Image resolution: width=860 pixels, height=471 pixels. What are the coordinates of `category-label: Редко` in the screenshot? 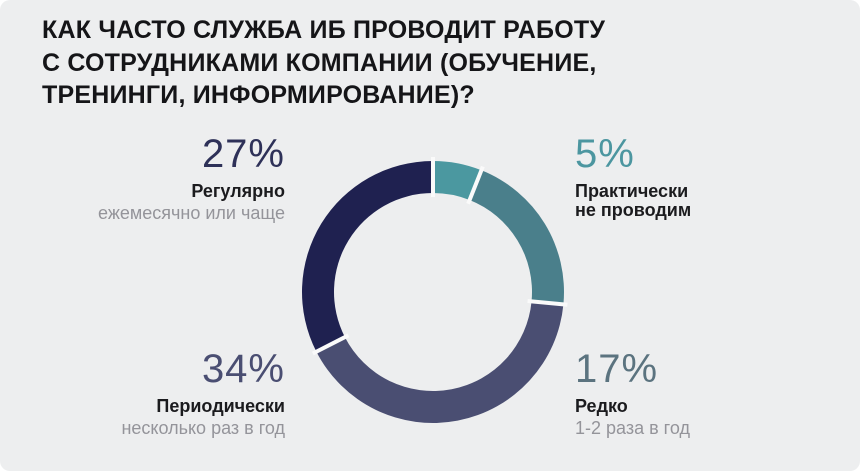 It's located at (601, 406).